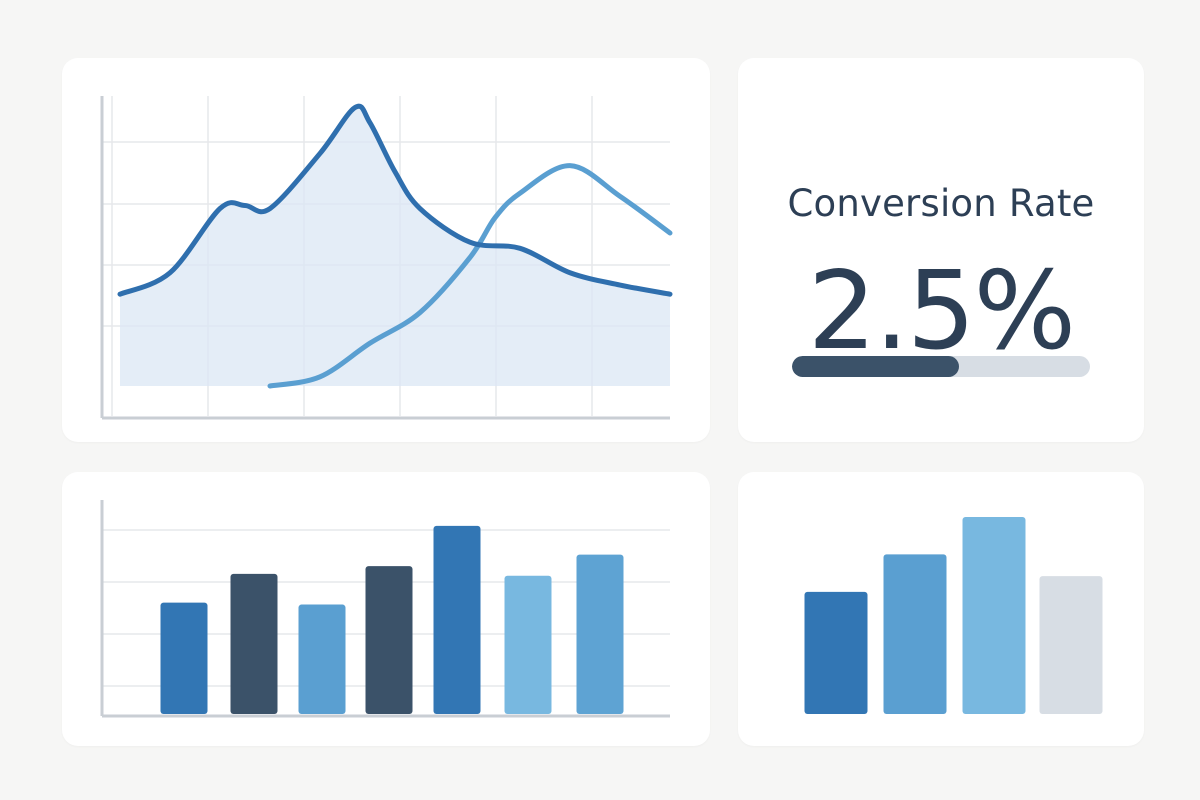 The image size is (1200, 800). Describe the element at coordinates (941, 203) in the screenshot. I see `kpi-title: Conversion Rate` at that location.